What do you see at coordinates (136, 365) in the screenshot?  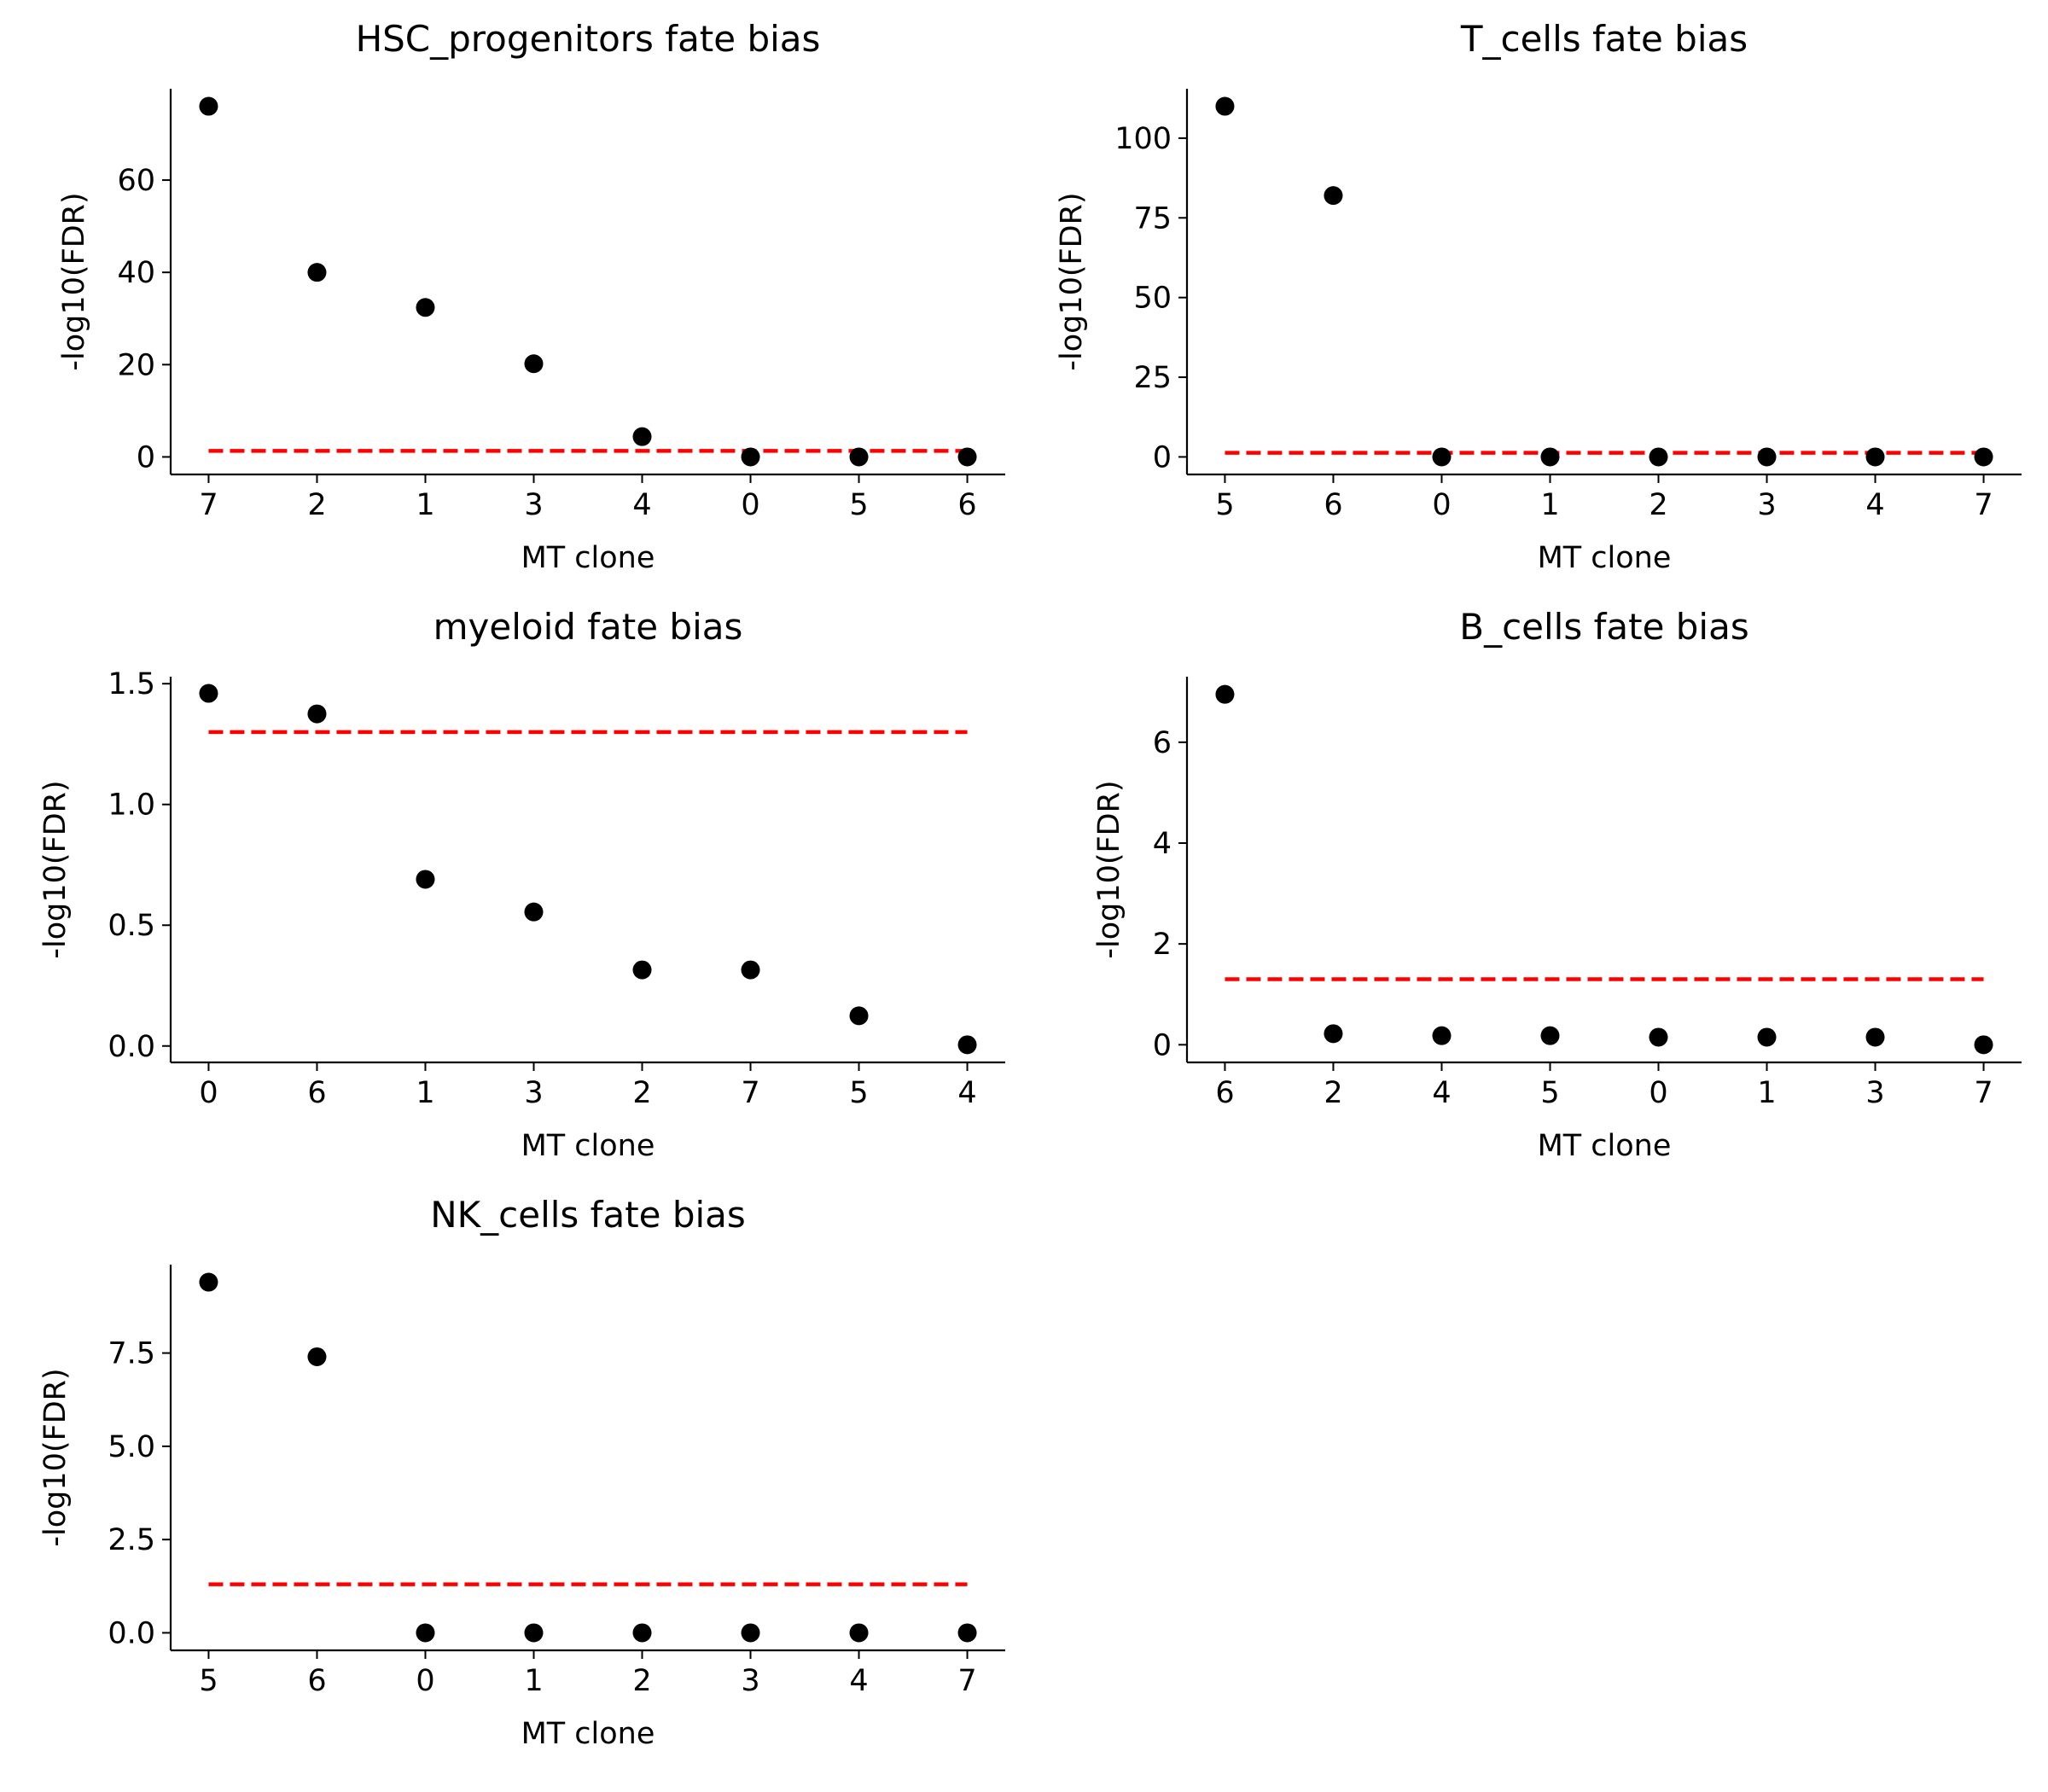 I see `y-tick-label: 20` at bounding box center [136, 365].